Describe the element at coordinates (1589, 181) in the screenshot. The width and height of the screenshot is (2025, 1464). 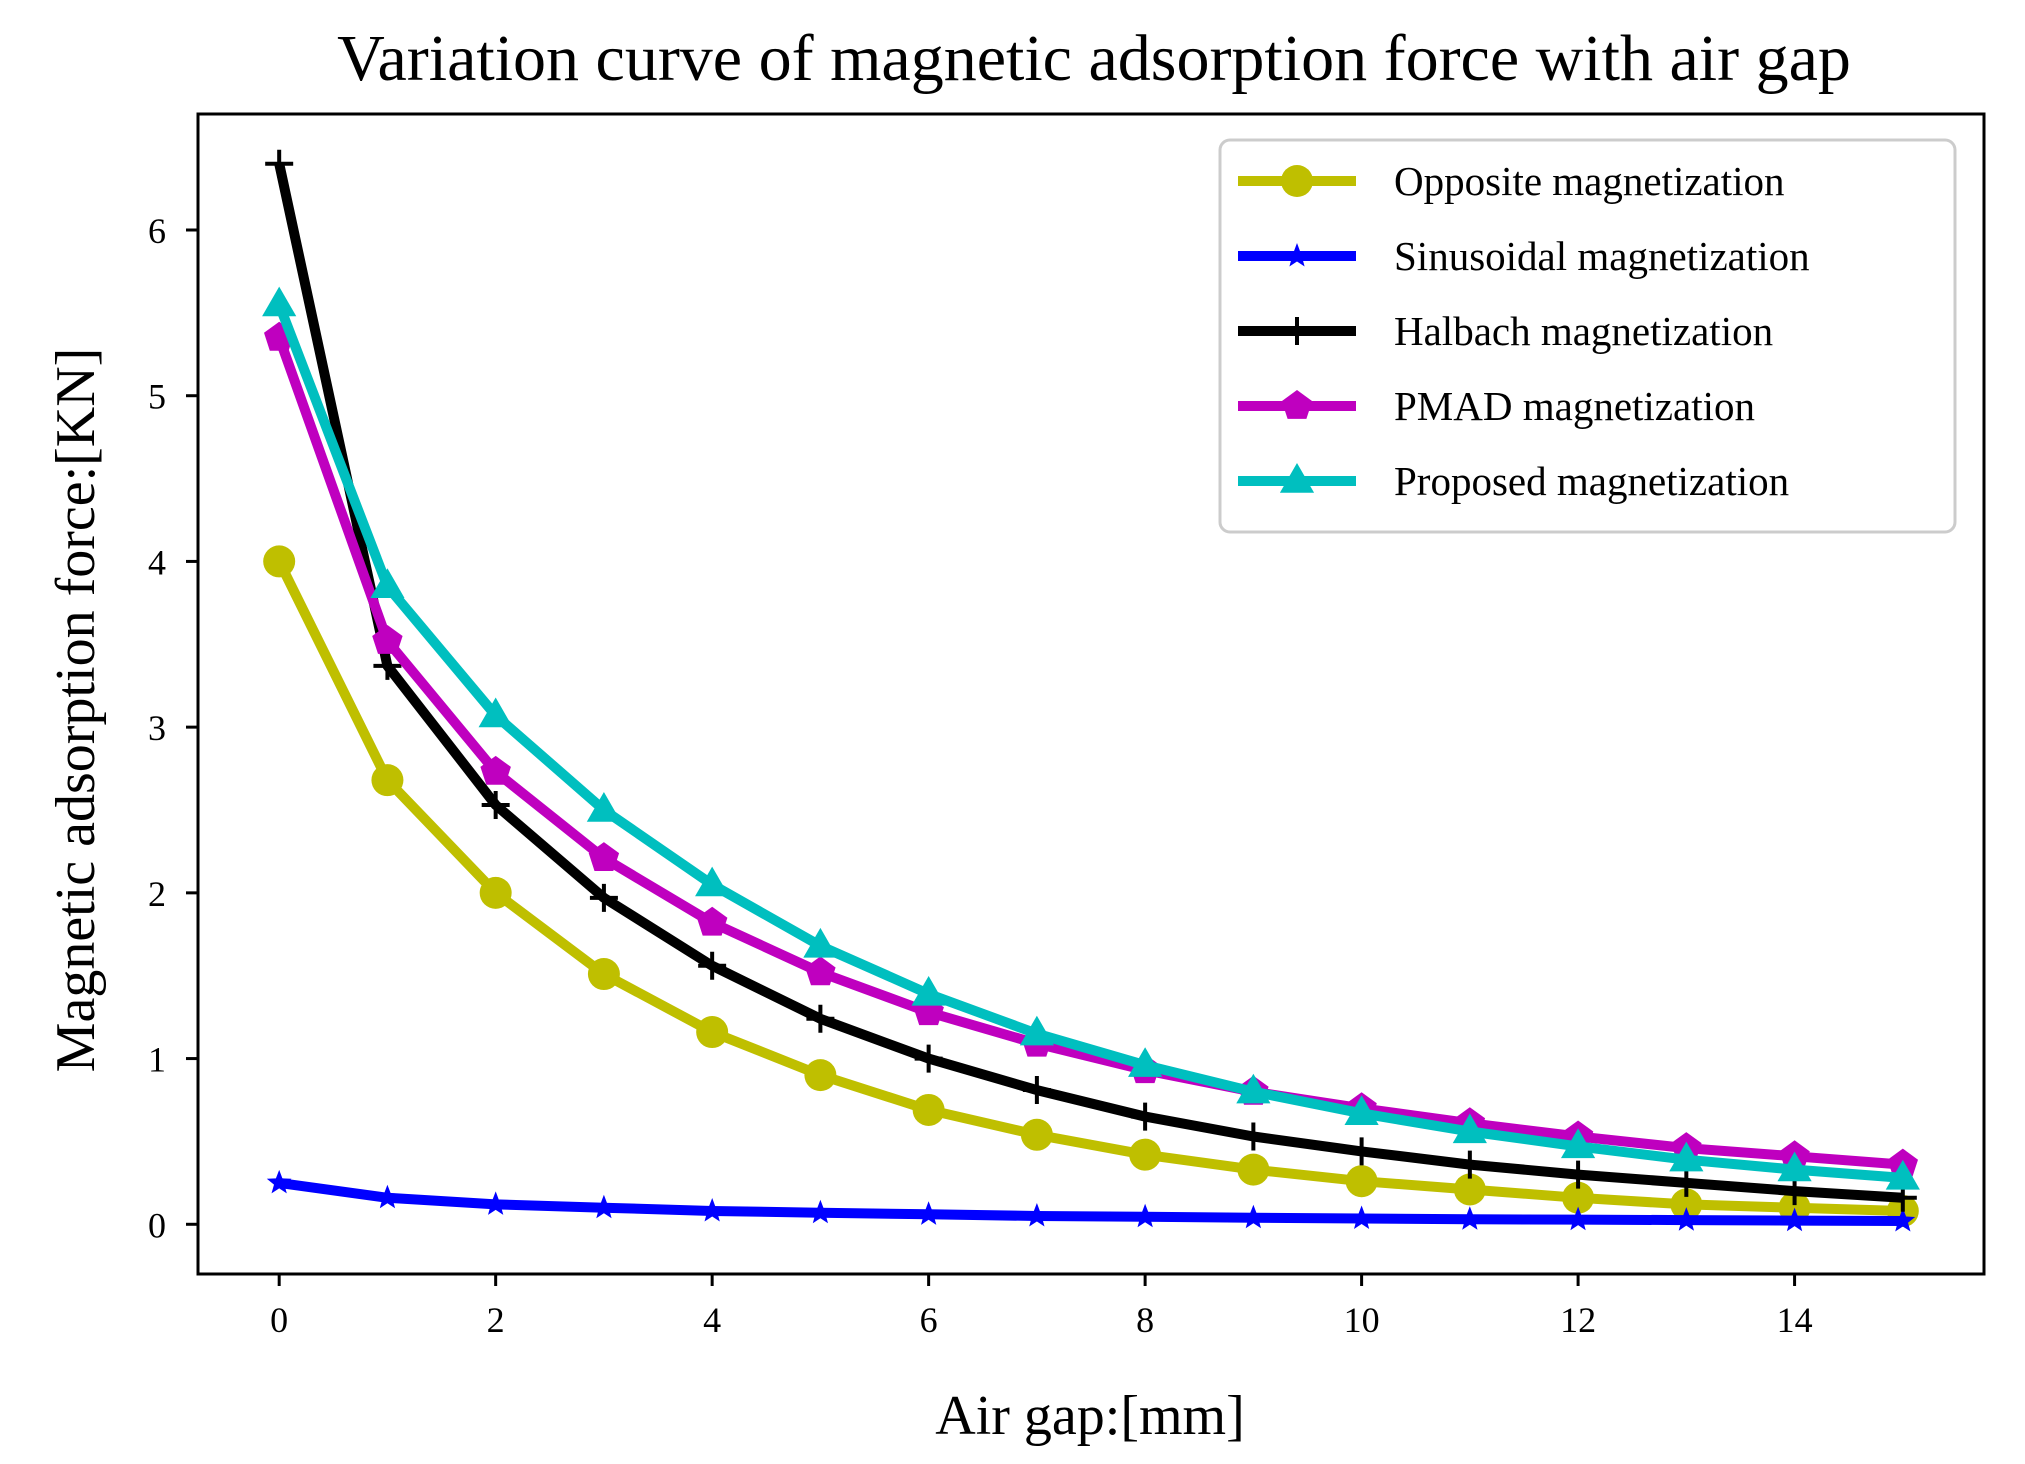
I see `legend-label: Opposite magnetization` at that location.